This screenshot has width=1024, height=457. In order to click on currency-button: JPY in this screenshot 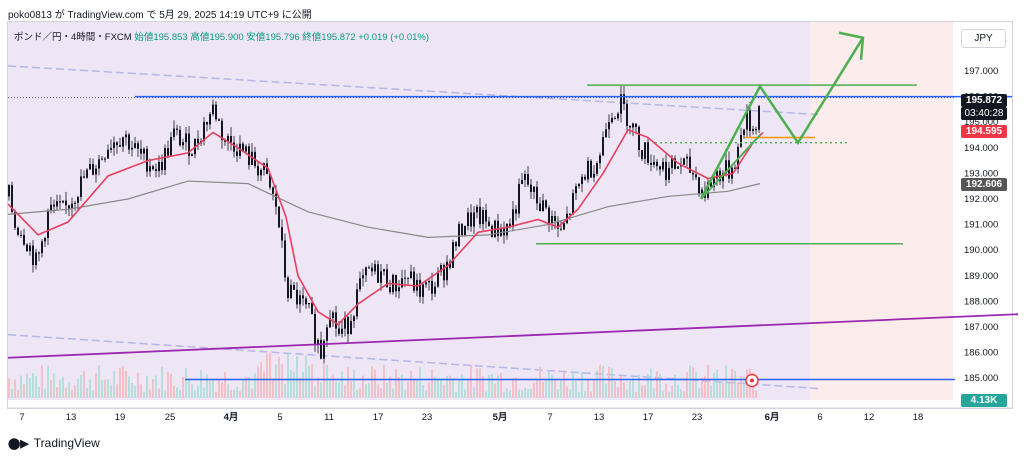, I will do `click(983, 38)`.